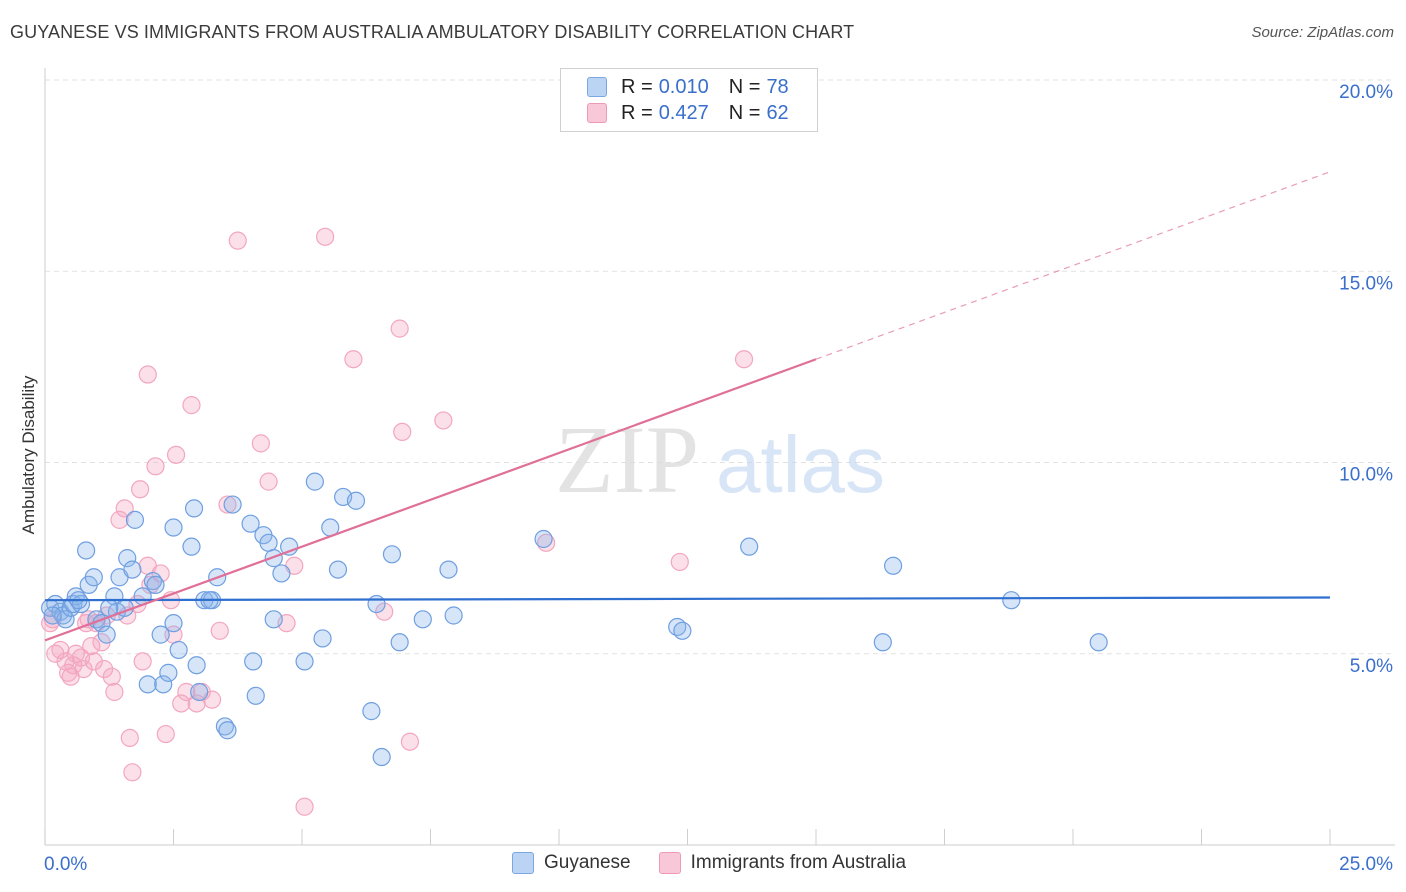  I want to click on legend-row-guyanese: R = 0.010 N = 78, so click(688, 87).